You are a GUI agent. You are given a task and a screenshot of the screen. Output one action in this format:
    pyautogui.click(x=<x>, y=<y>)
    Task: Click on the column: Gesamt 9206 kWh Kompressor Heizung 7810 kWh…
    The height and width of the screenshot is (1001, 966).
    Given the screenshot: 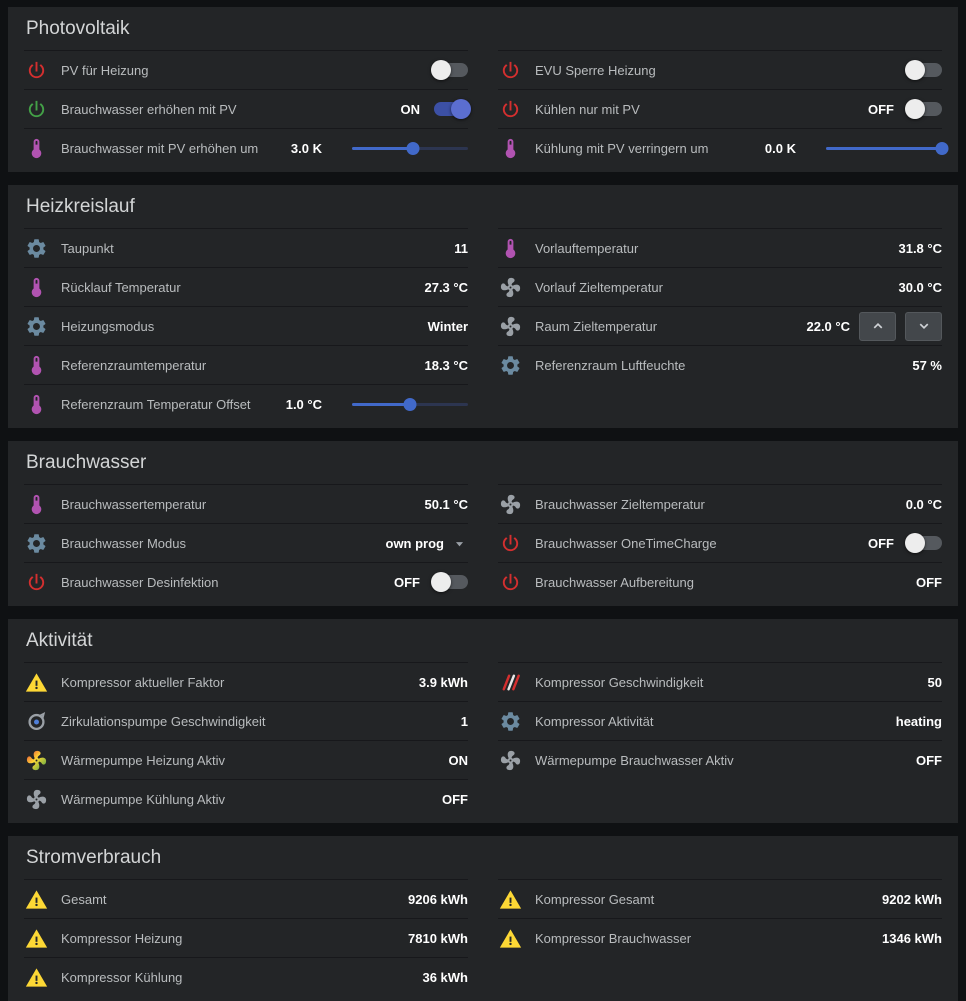 What is the action you would take?
    pyautogui.click(x=246, y=937)
    